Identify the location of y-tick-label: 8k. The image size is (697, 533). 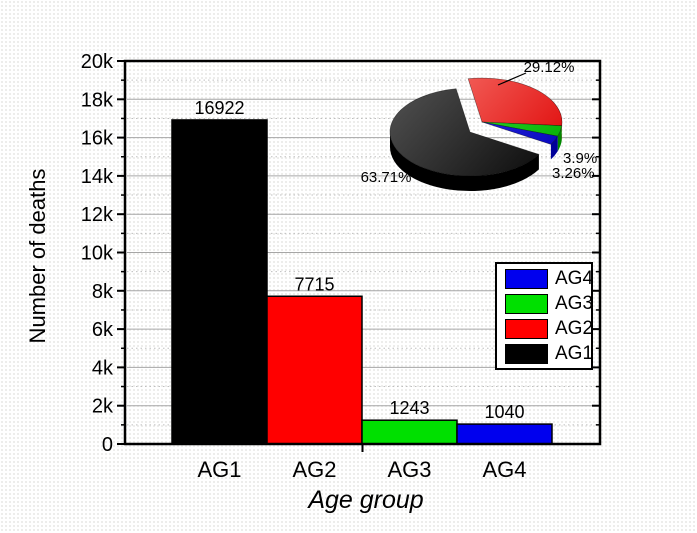
(103, 292).